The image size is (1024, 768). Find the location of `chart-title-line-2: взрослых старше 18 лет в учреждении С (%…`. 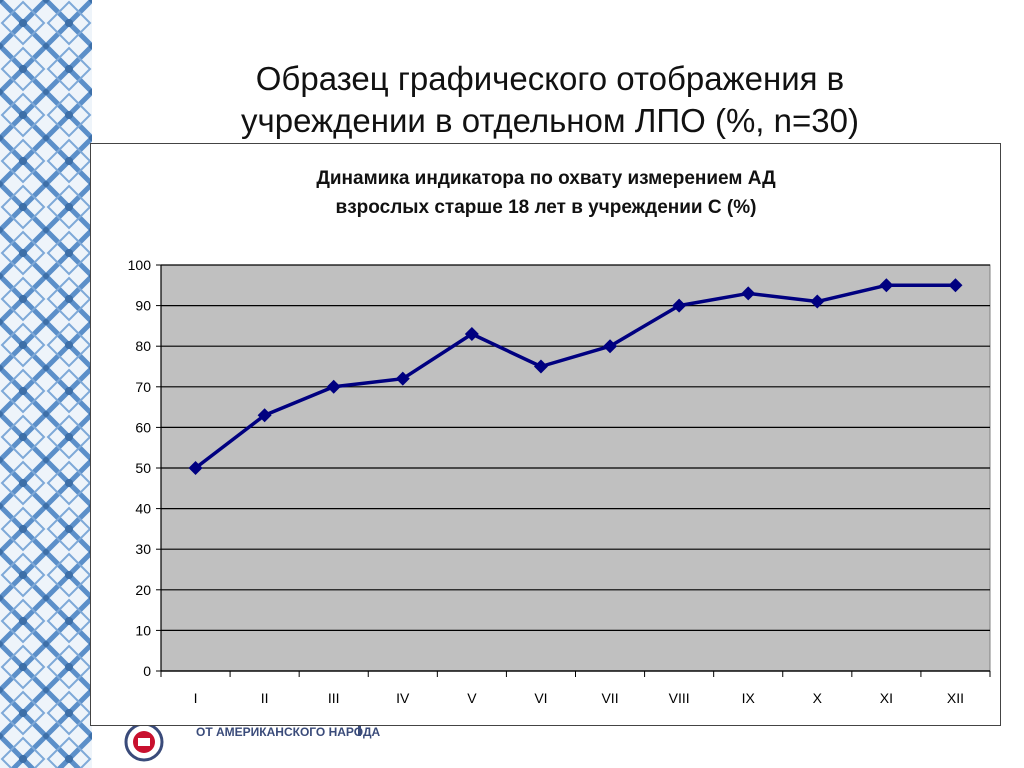

chart-title-line-2: взрослых старше 18 лет в учреждении С (%… is located at coordinates (546, 207).